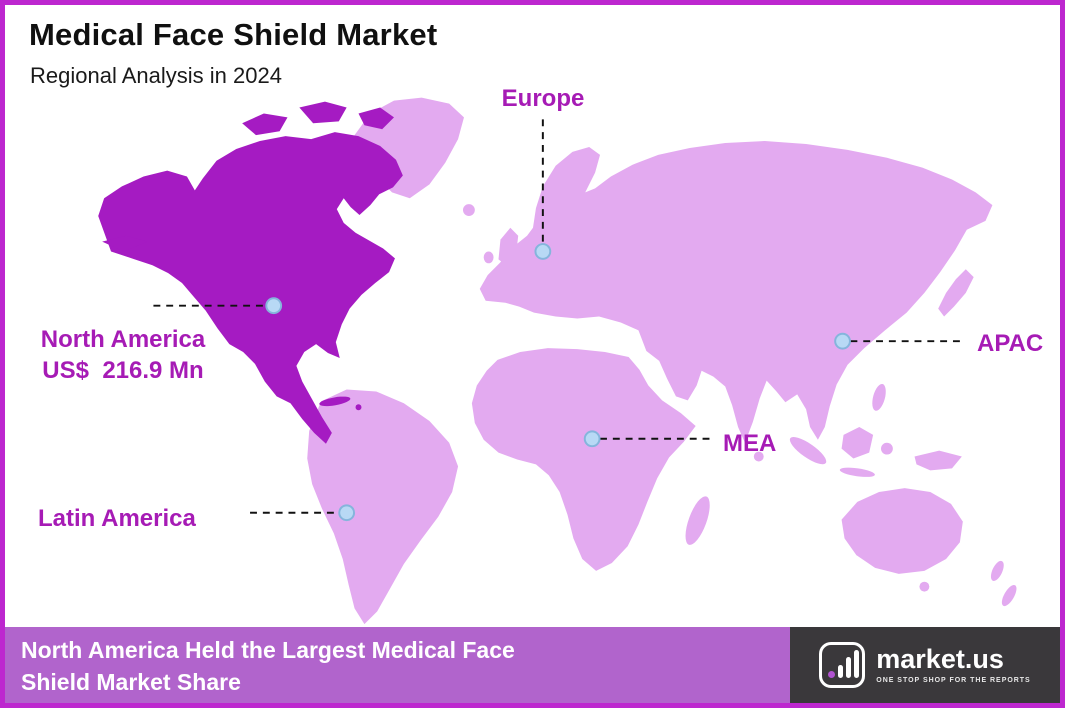  I want to click on brand-name: market.us, so click(940, 659).